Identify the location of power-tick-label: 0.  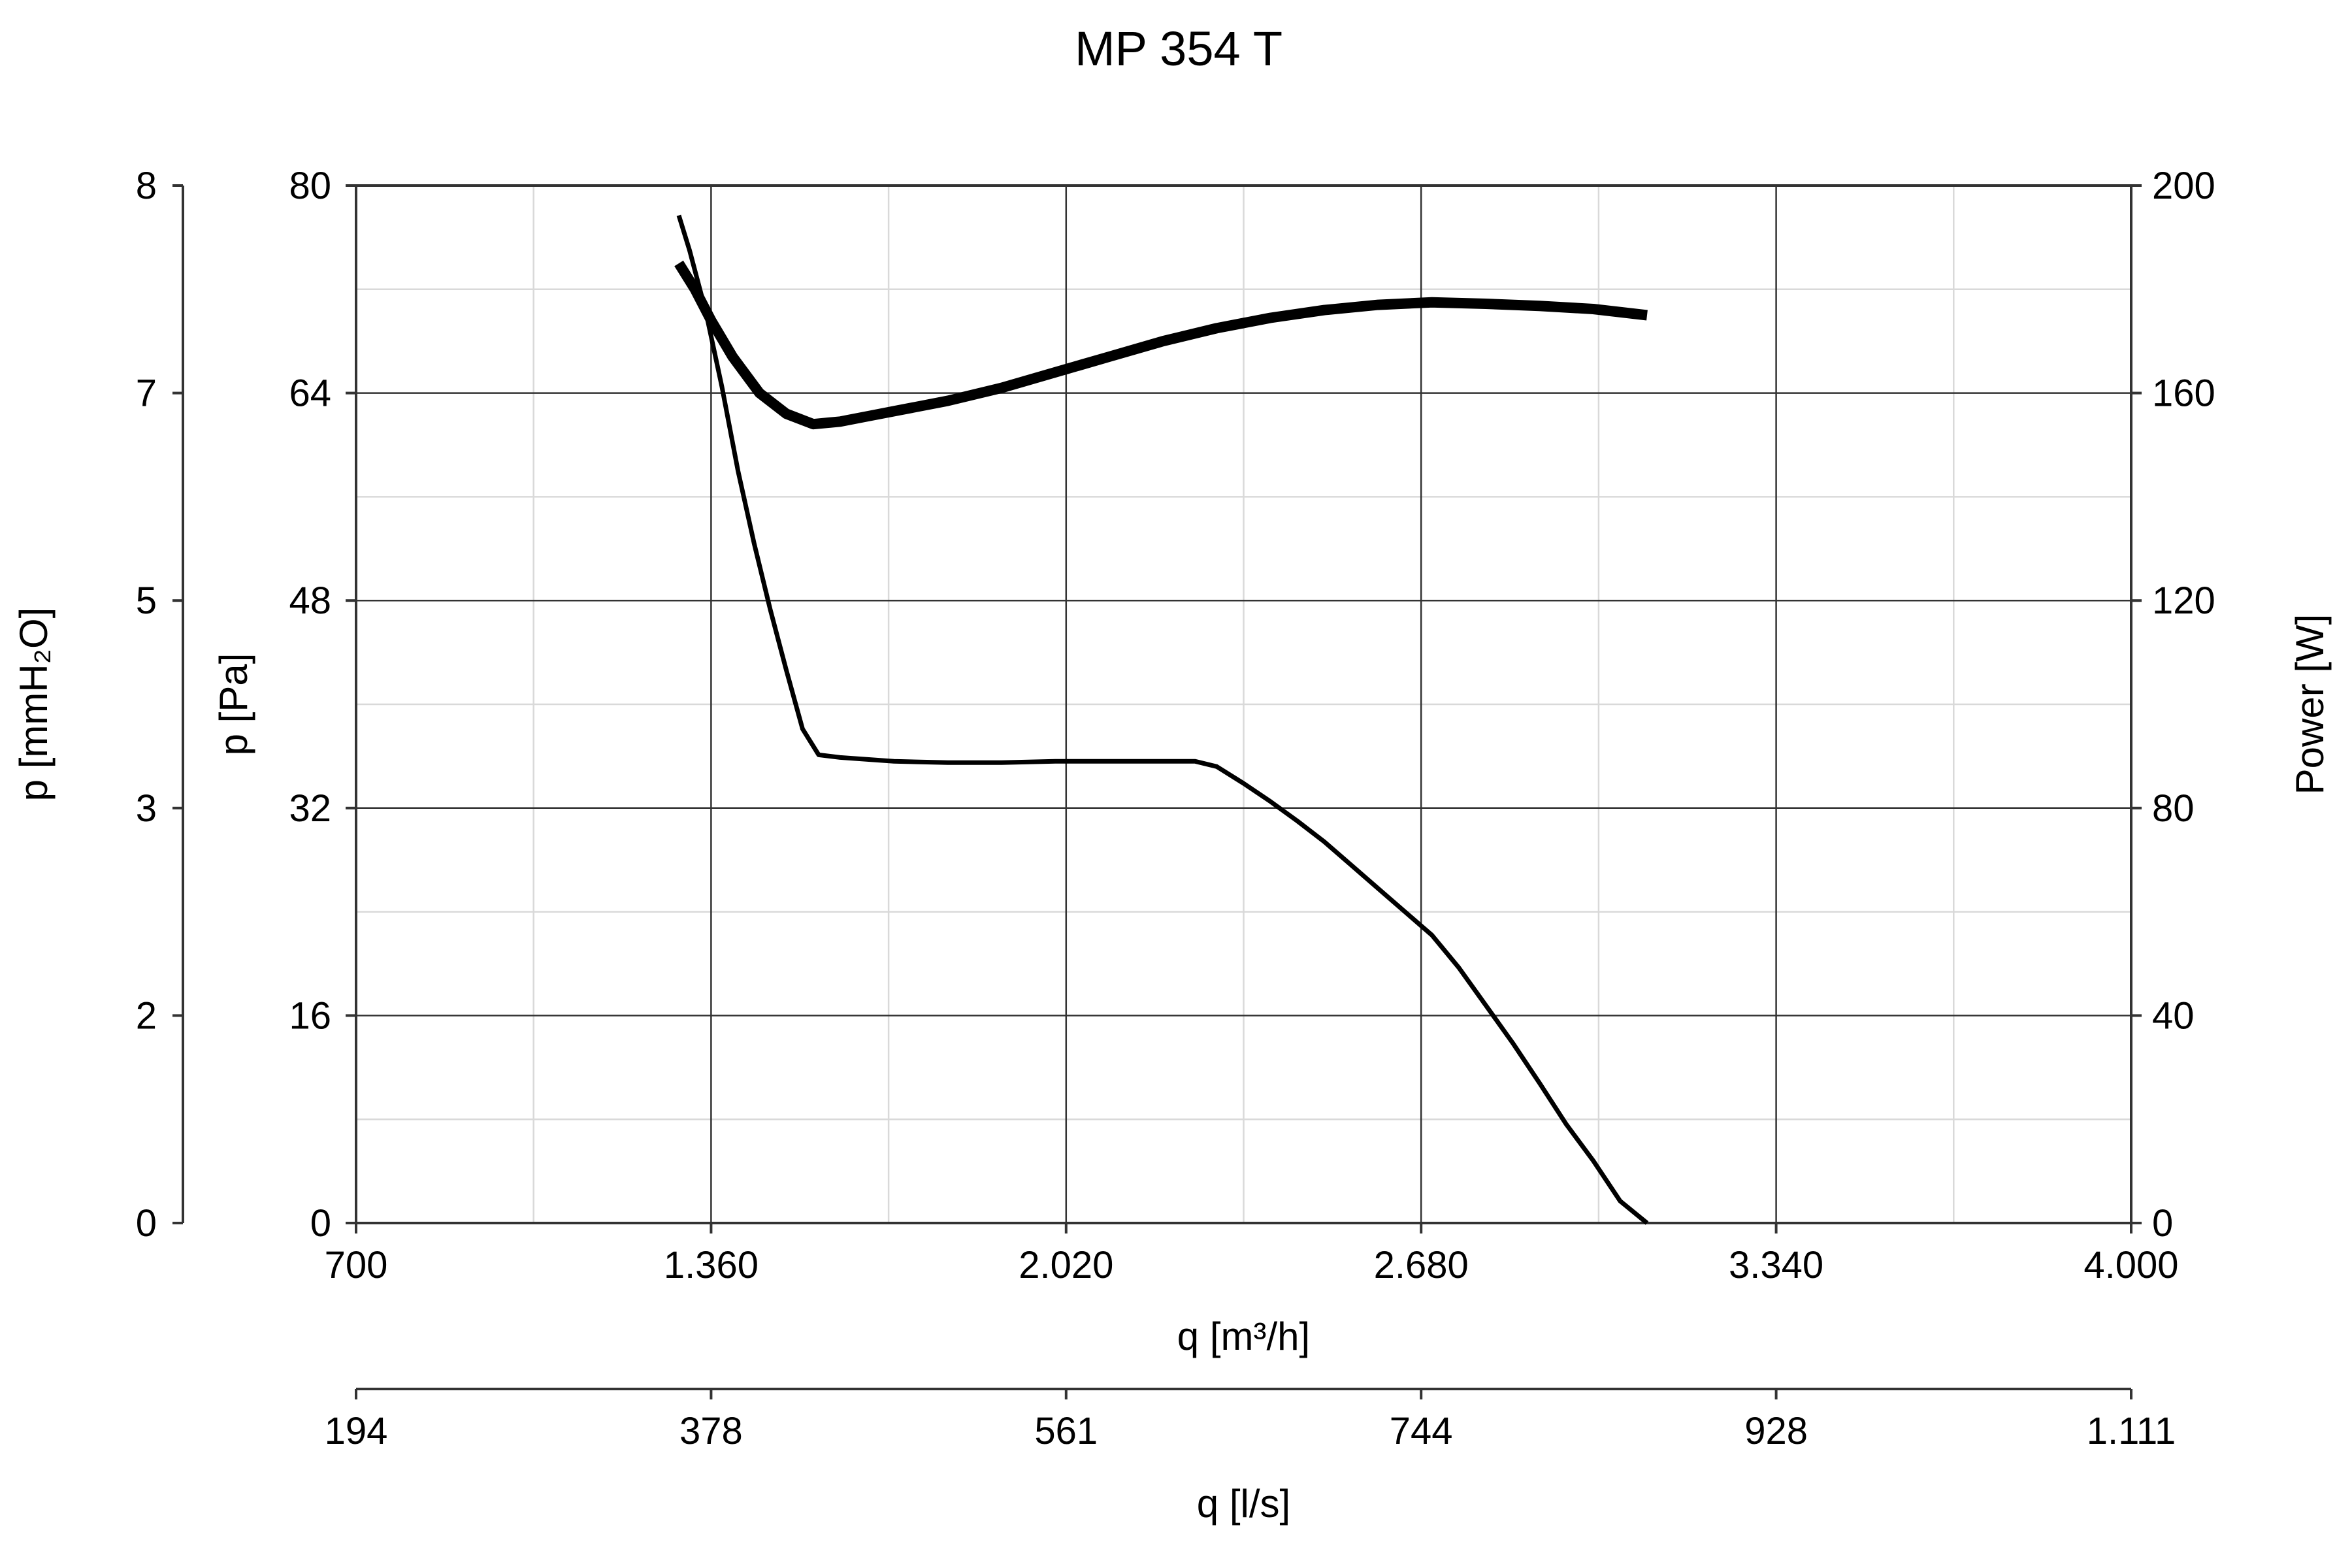
(2162, 1223).